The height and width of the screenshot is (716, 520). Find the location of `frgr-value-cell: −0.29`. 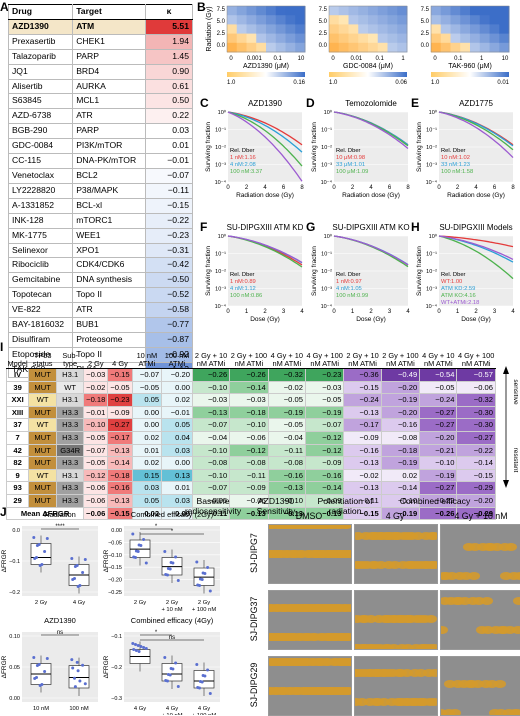

frgr-value-cell: −0.29 is located at coordinates (476, 488).